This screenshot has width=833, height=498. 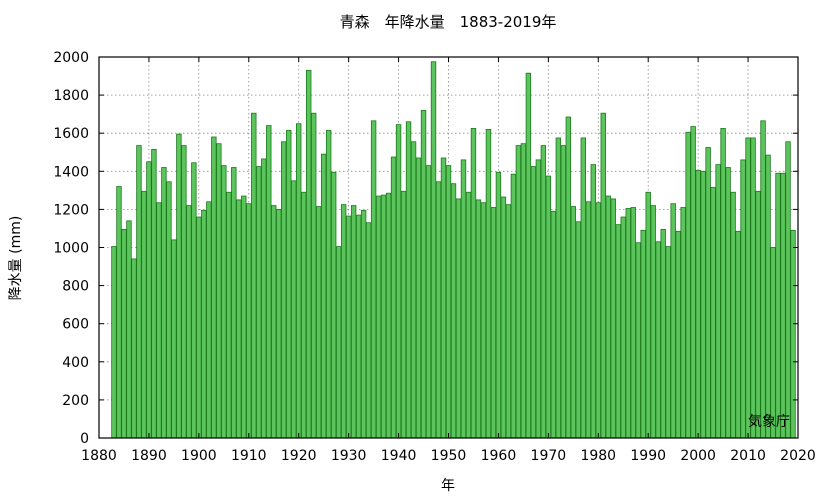 What do you see at coordinates (538, 299) in the screenshot?
I see `bar-1968` at bounding box center [538, 299].